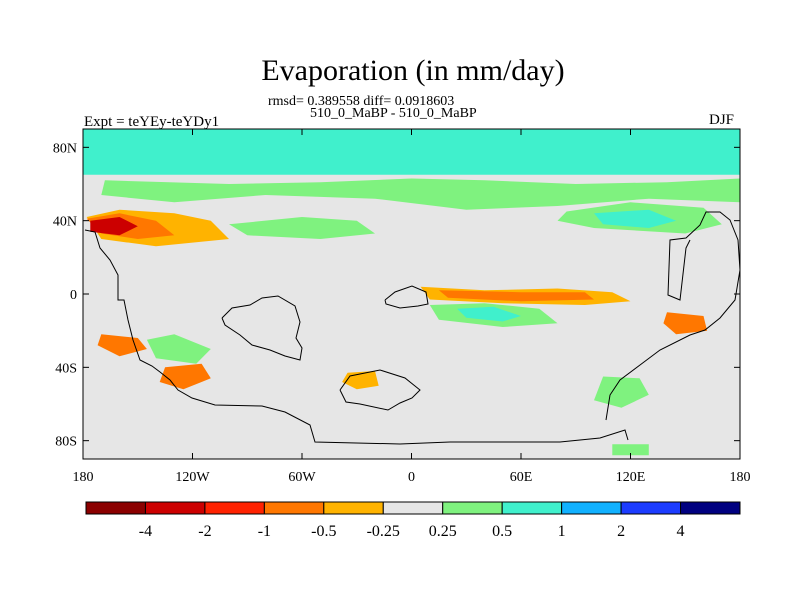 The width and height of the screenshot is (800, 600). I want to click on colorbar-label: -1, so click(264, 531).